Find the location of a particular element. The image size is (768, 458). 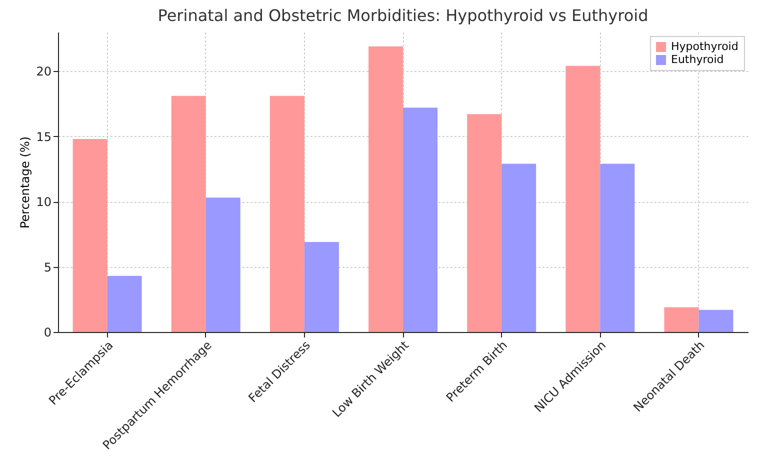

y-tick-label: 0 is located at coordinates (48, 333).